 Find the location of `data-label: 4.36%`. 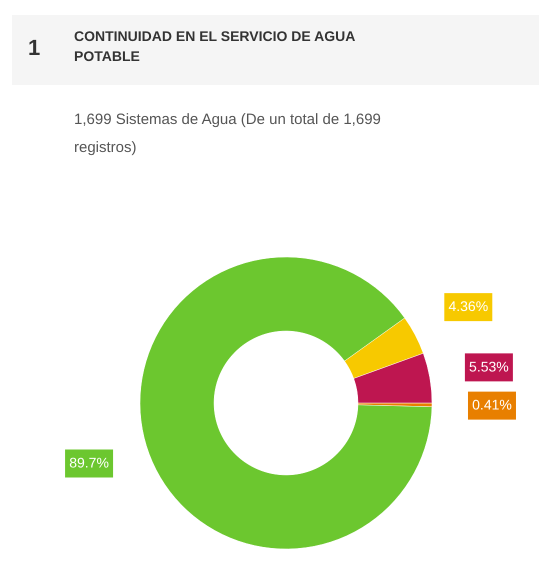

data-label: 4.36% is located at coordinates (468, 306).